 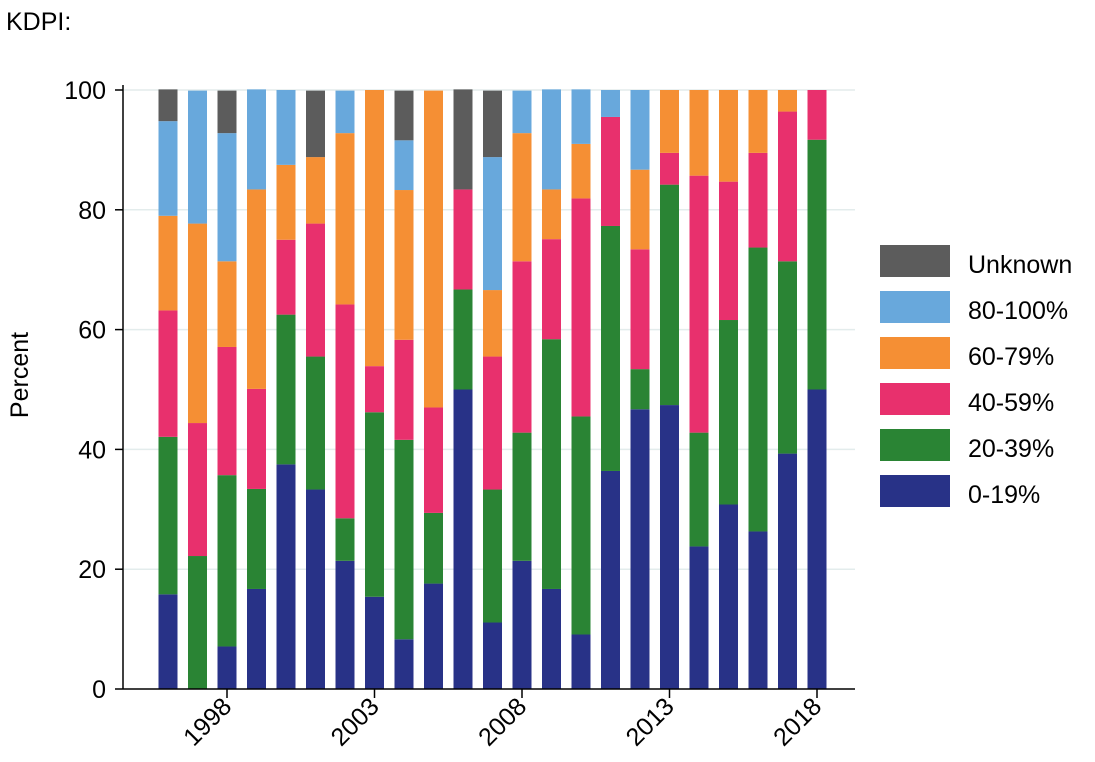 I want to click on legend: Unknown 80-100% 60-79% 40-59% 20-39% 0-19%, so click(x=976, y=377).